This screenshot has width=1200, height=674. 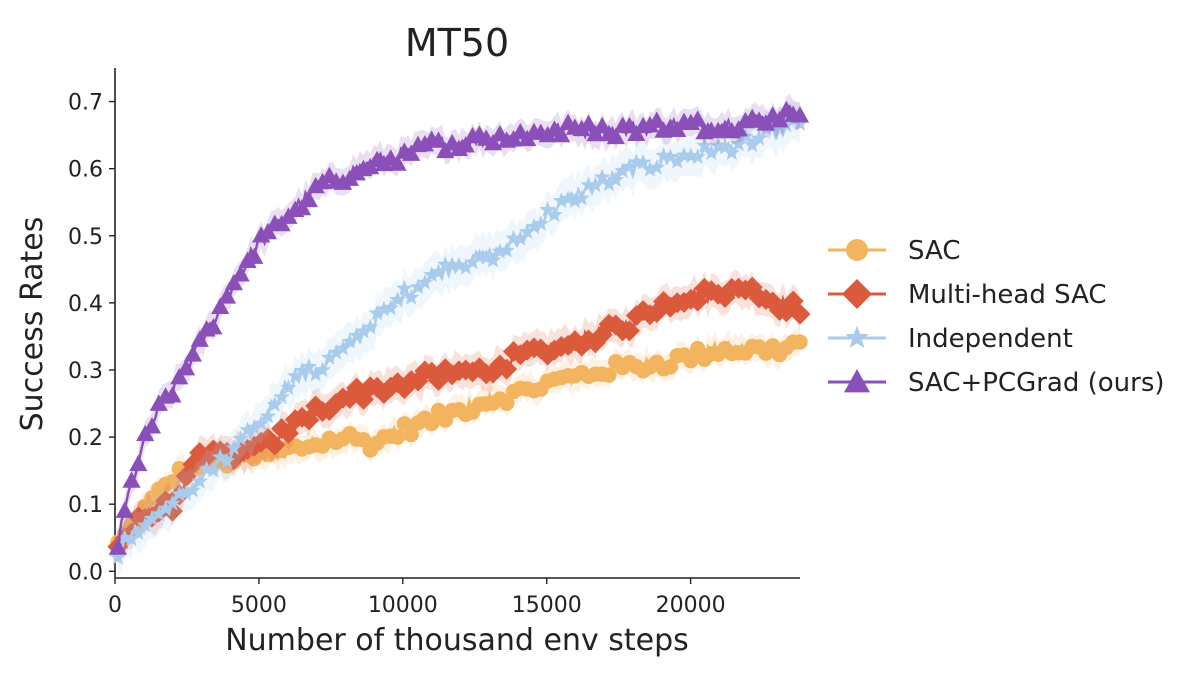 What do you see at coordinates (115, 605) in the screenshot?
I see `x-tick-label: 0` at bounding box center [115, 605].